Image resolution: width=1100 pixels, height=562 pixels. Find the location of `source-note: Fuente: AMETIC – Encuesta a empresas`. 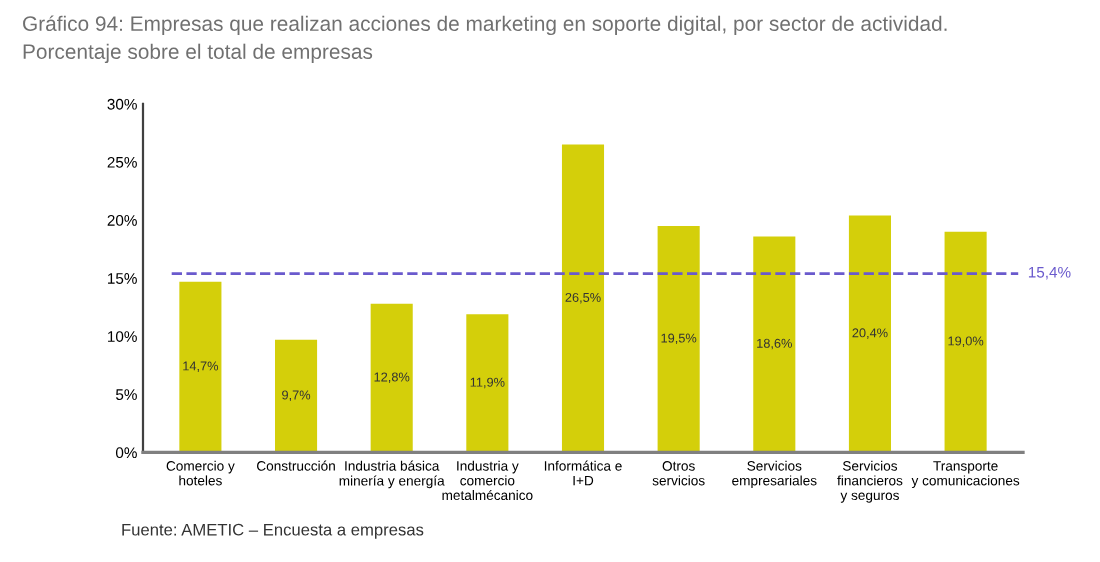

source-note: Fuente: AMETIC – Encuesta a empresas is located at coordinates (273, 531).